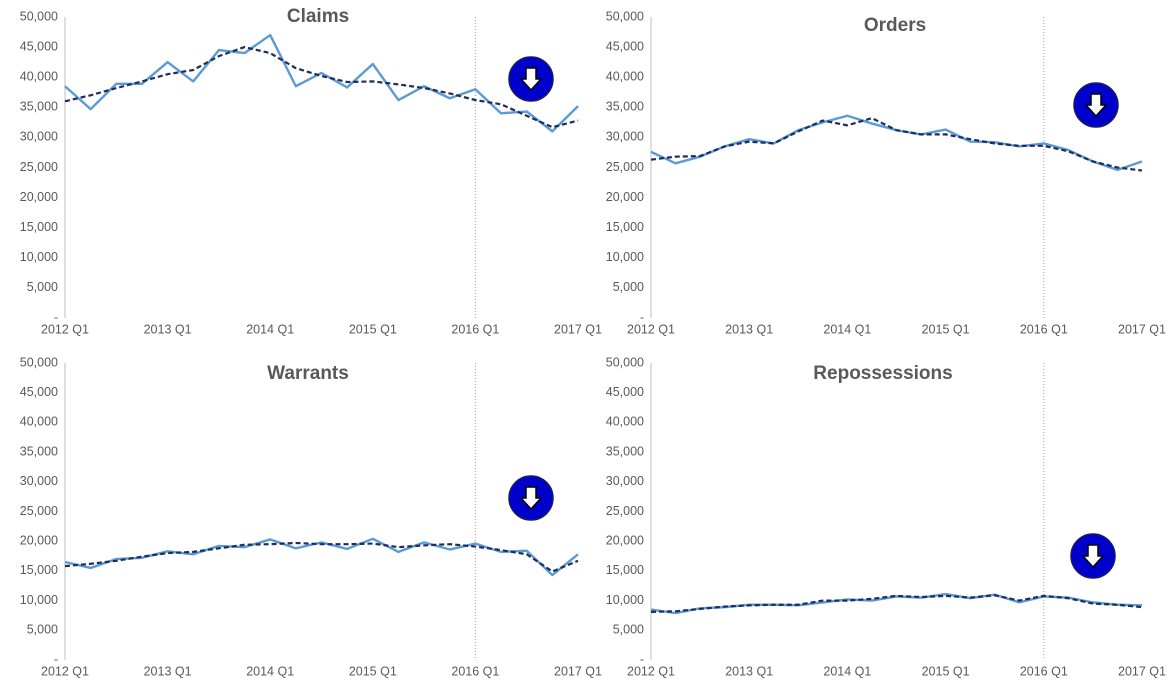 The width and height of the screenshot is (1172, 686). Describe the element at coordinates (308, 373) in the screenshot. I see `chart-title: Warrants` at that location.